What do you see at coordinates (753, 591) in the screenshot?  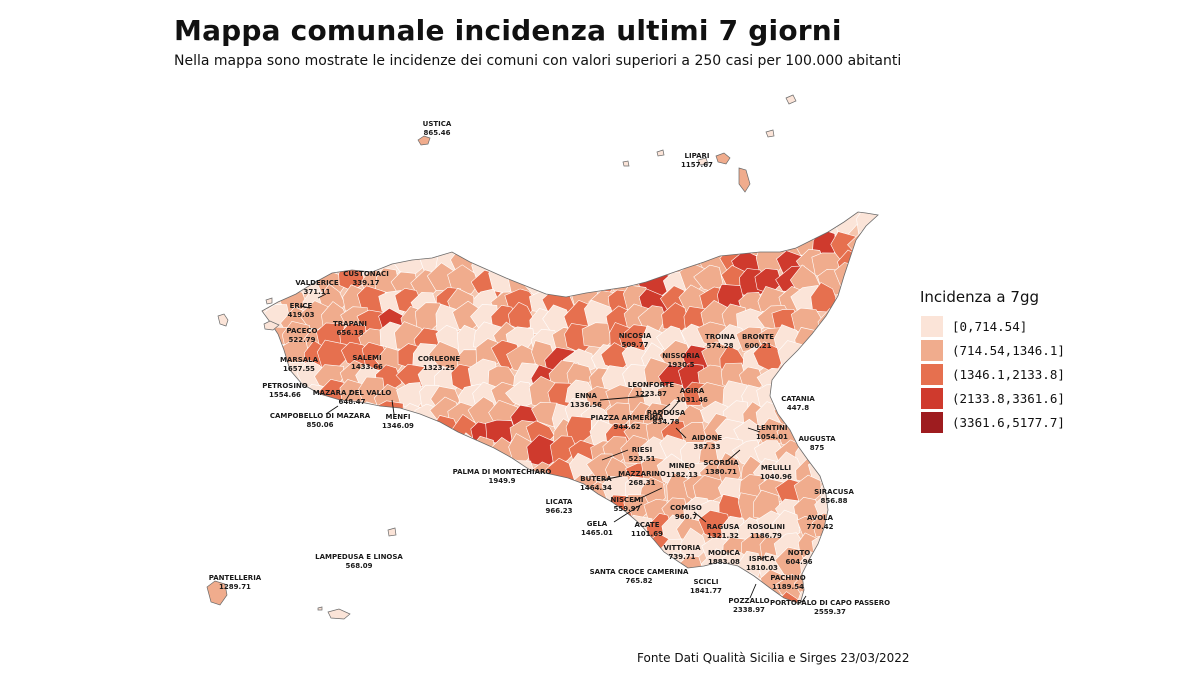 I see `leader-pozzallo` at bounding box center [753, 591].